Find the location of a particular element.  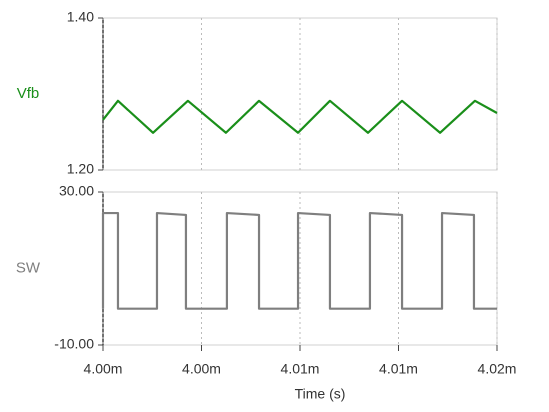

series-line is located at coordinates (300, 116).